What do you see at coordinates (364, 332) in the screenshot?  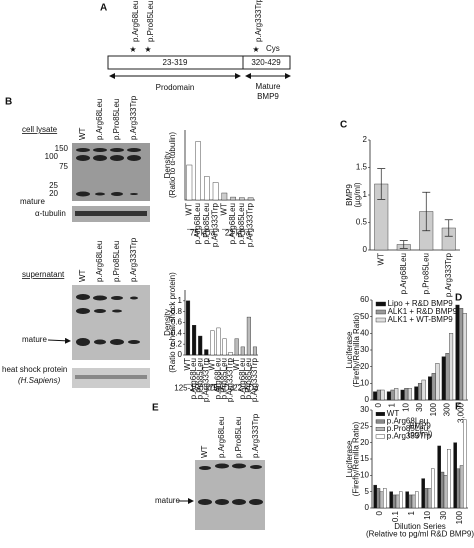 I see `y-tick-label: 40` at bounding box center [364, 332].